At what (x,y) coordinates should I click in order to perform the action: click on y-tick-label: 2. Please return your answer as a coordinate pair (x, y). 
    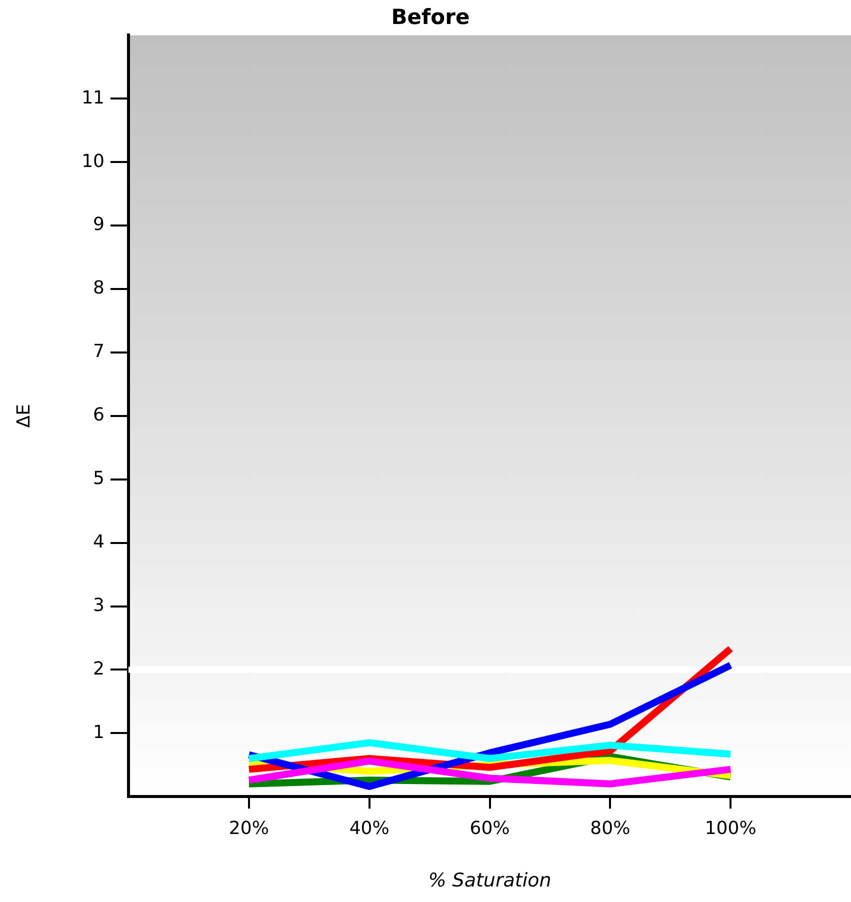
    Looking at the image, I should click on (99, 669).